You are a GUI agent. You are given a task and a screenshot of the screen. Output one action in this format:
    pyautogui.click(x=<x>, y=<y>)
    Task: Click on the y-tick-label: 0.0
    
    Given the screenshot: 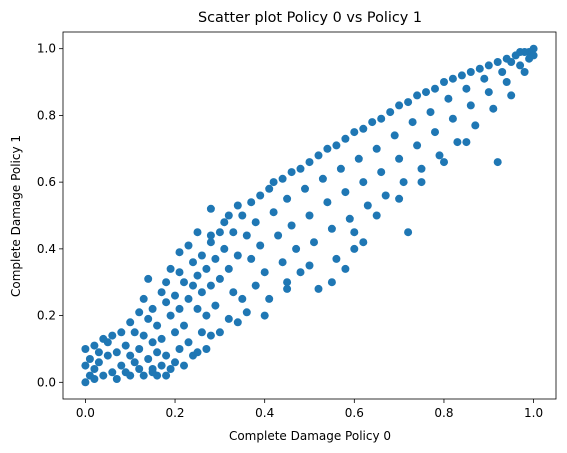 What is the action you would take?
    pyautogui.click(x=46, y=382)
    